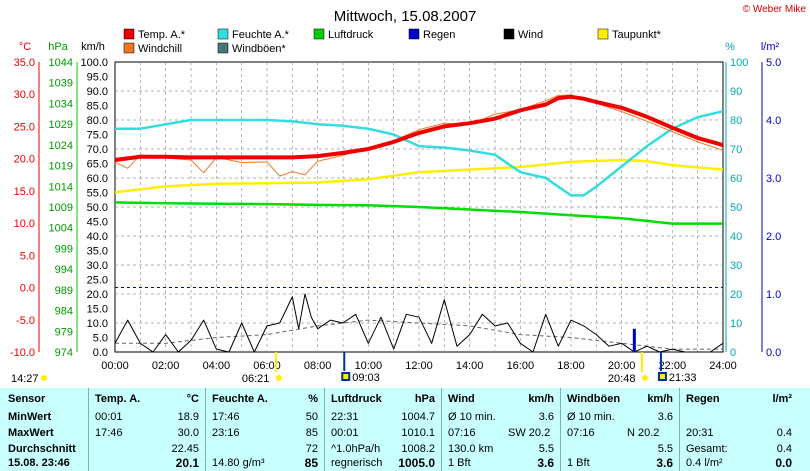 Image resolution: width=810 pixels, height=471 pixels. Describe the element at coordinates (188, 417) in the screenshot. I see `temp-min-value: 18.9` at that location.